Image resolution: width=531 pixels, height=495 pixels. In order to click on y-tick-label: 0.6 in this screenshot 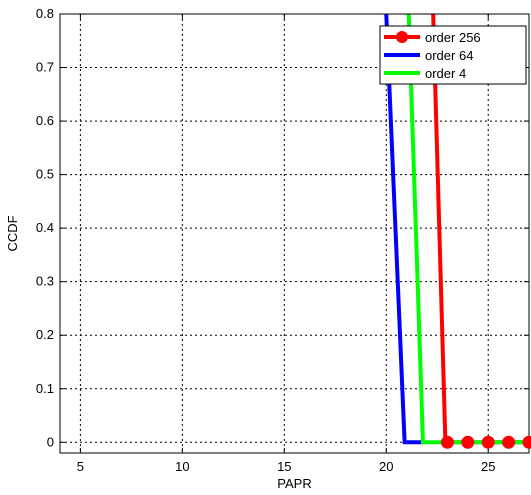, I will do `click(45, 120)`.